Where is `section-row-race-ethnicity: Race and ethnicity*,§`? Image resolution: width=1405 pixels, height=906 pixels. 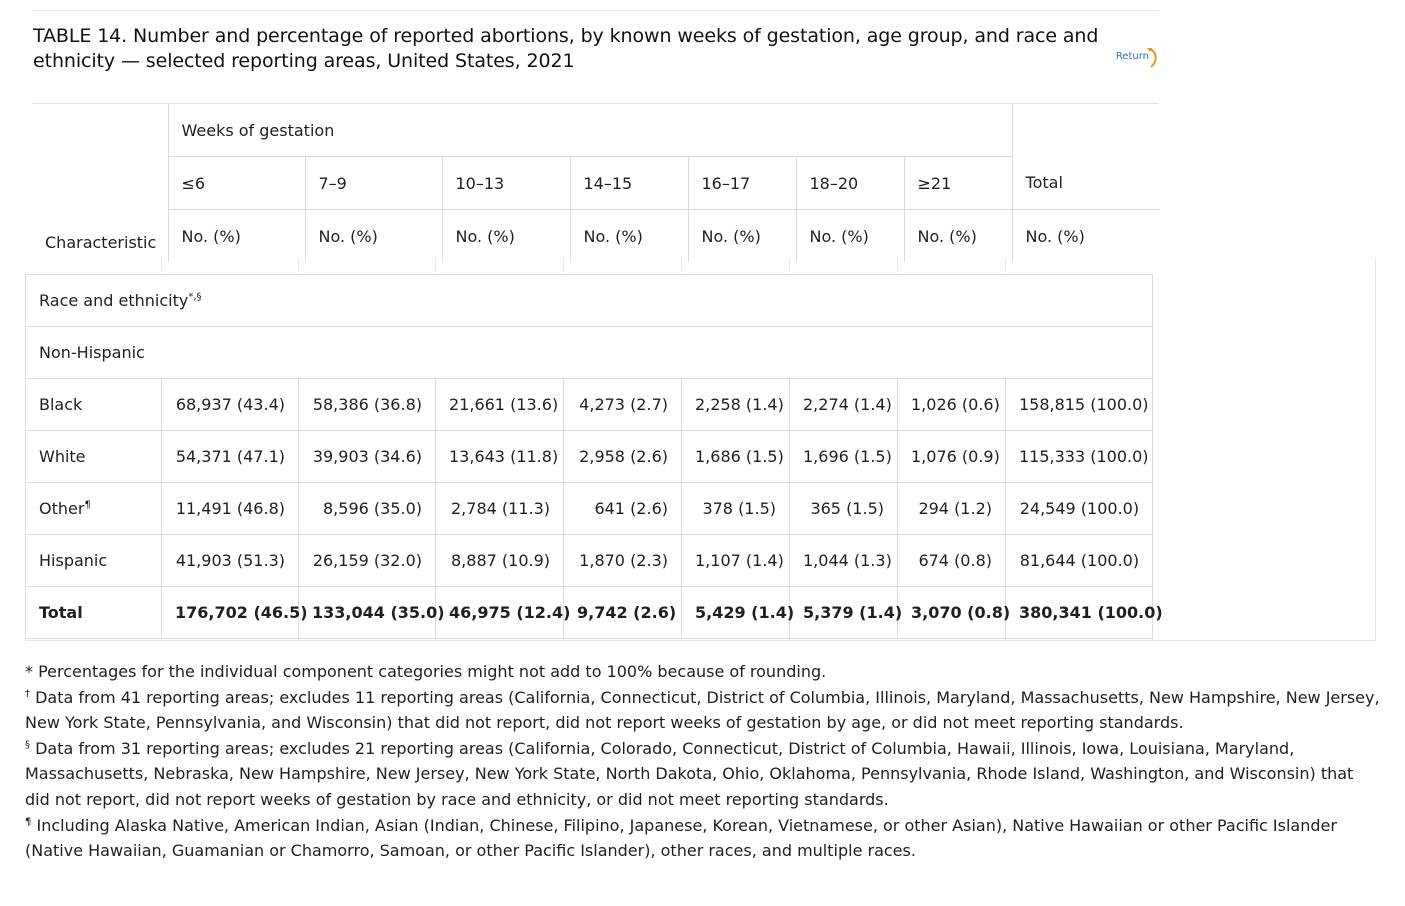
section-row-race-ethnicity: Race and ethnicity*,§ is located at coordinates (589, 300).